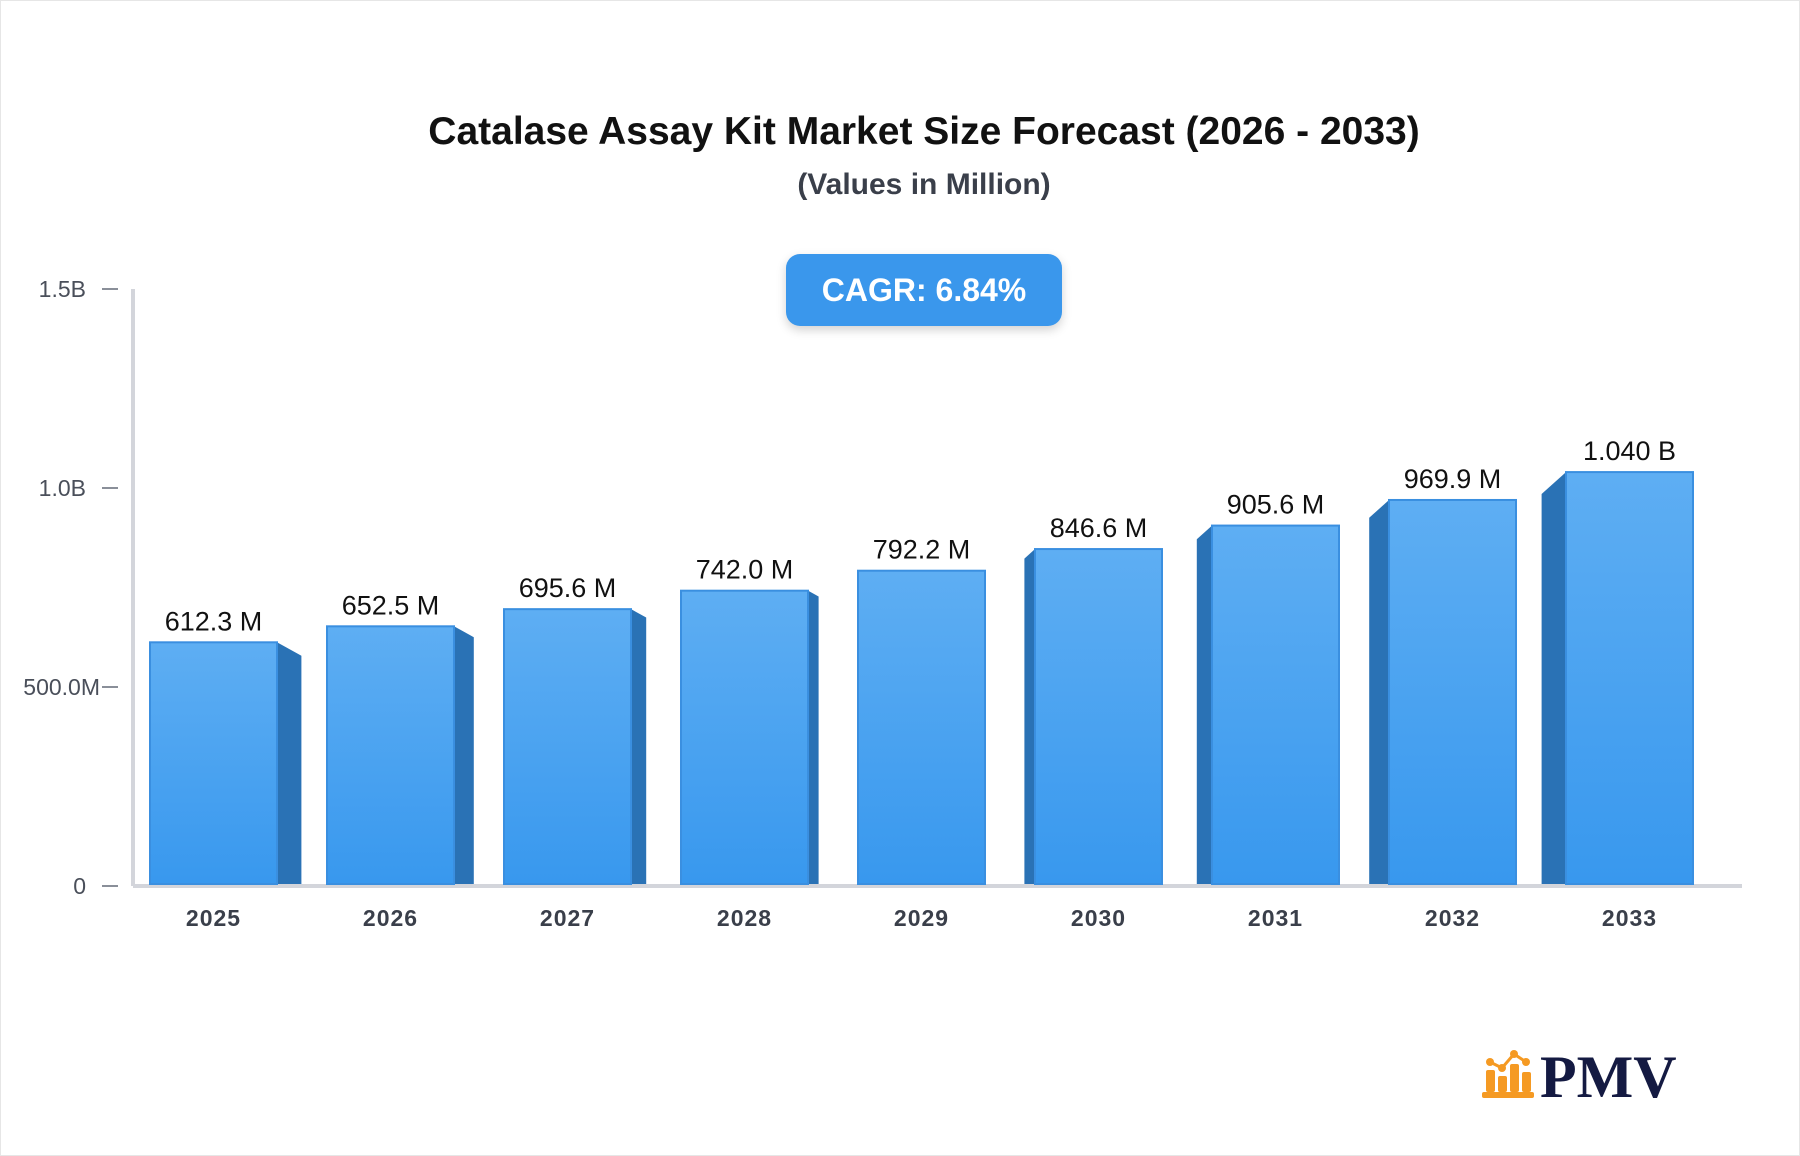 This screenshot has height=1156, width=1800. What do you see at coordinates (1098, 918) in the screenshot?
I see `x-tick-label: 2030` at bounding box center [1098, 918].